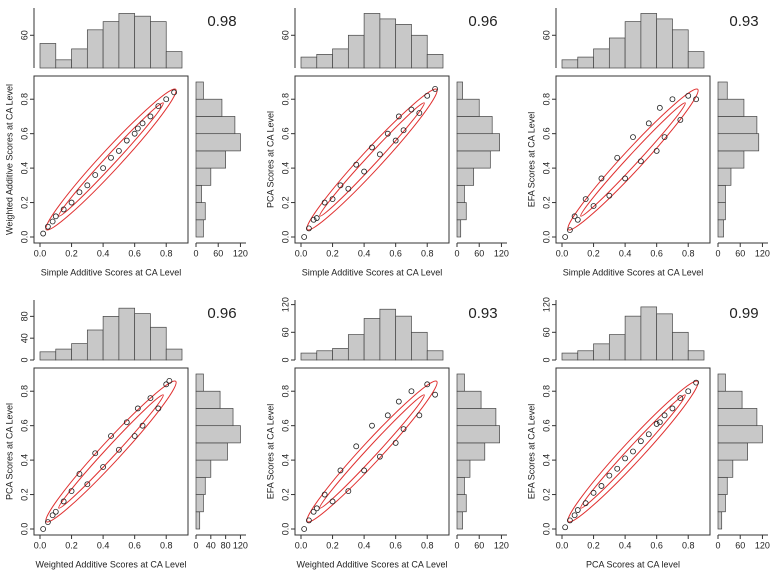 The height and width of the screenshot is (585, 784). Describe the element at coordinates (285, 359) in the screenshot. I see `y-tick-label: 0` at that location.